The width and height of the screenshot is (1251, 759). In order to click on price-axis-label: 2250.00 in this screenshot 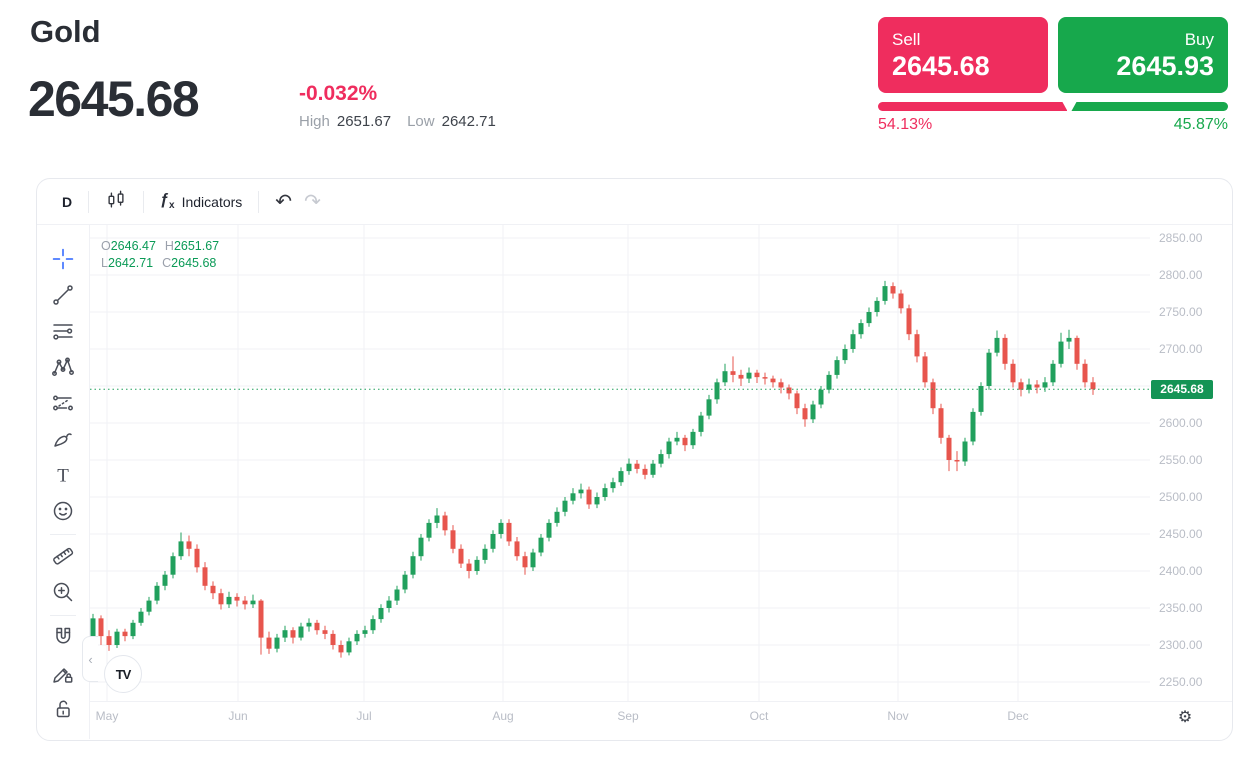, I will do `click(1181, 682)`.